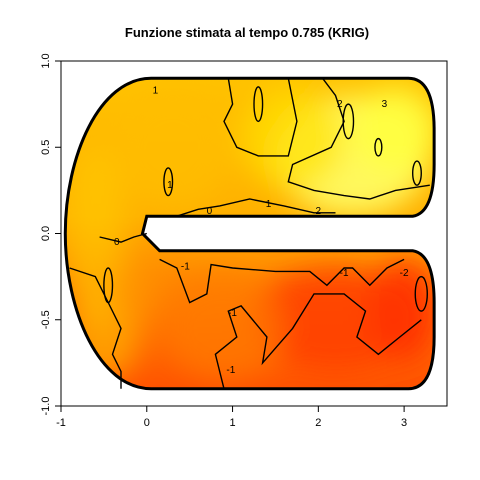 The image size is (480, 480). I want to click on y-tick-label: -1.0, so click(46, 406).